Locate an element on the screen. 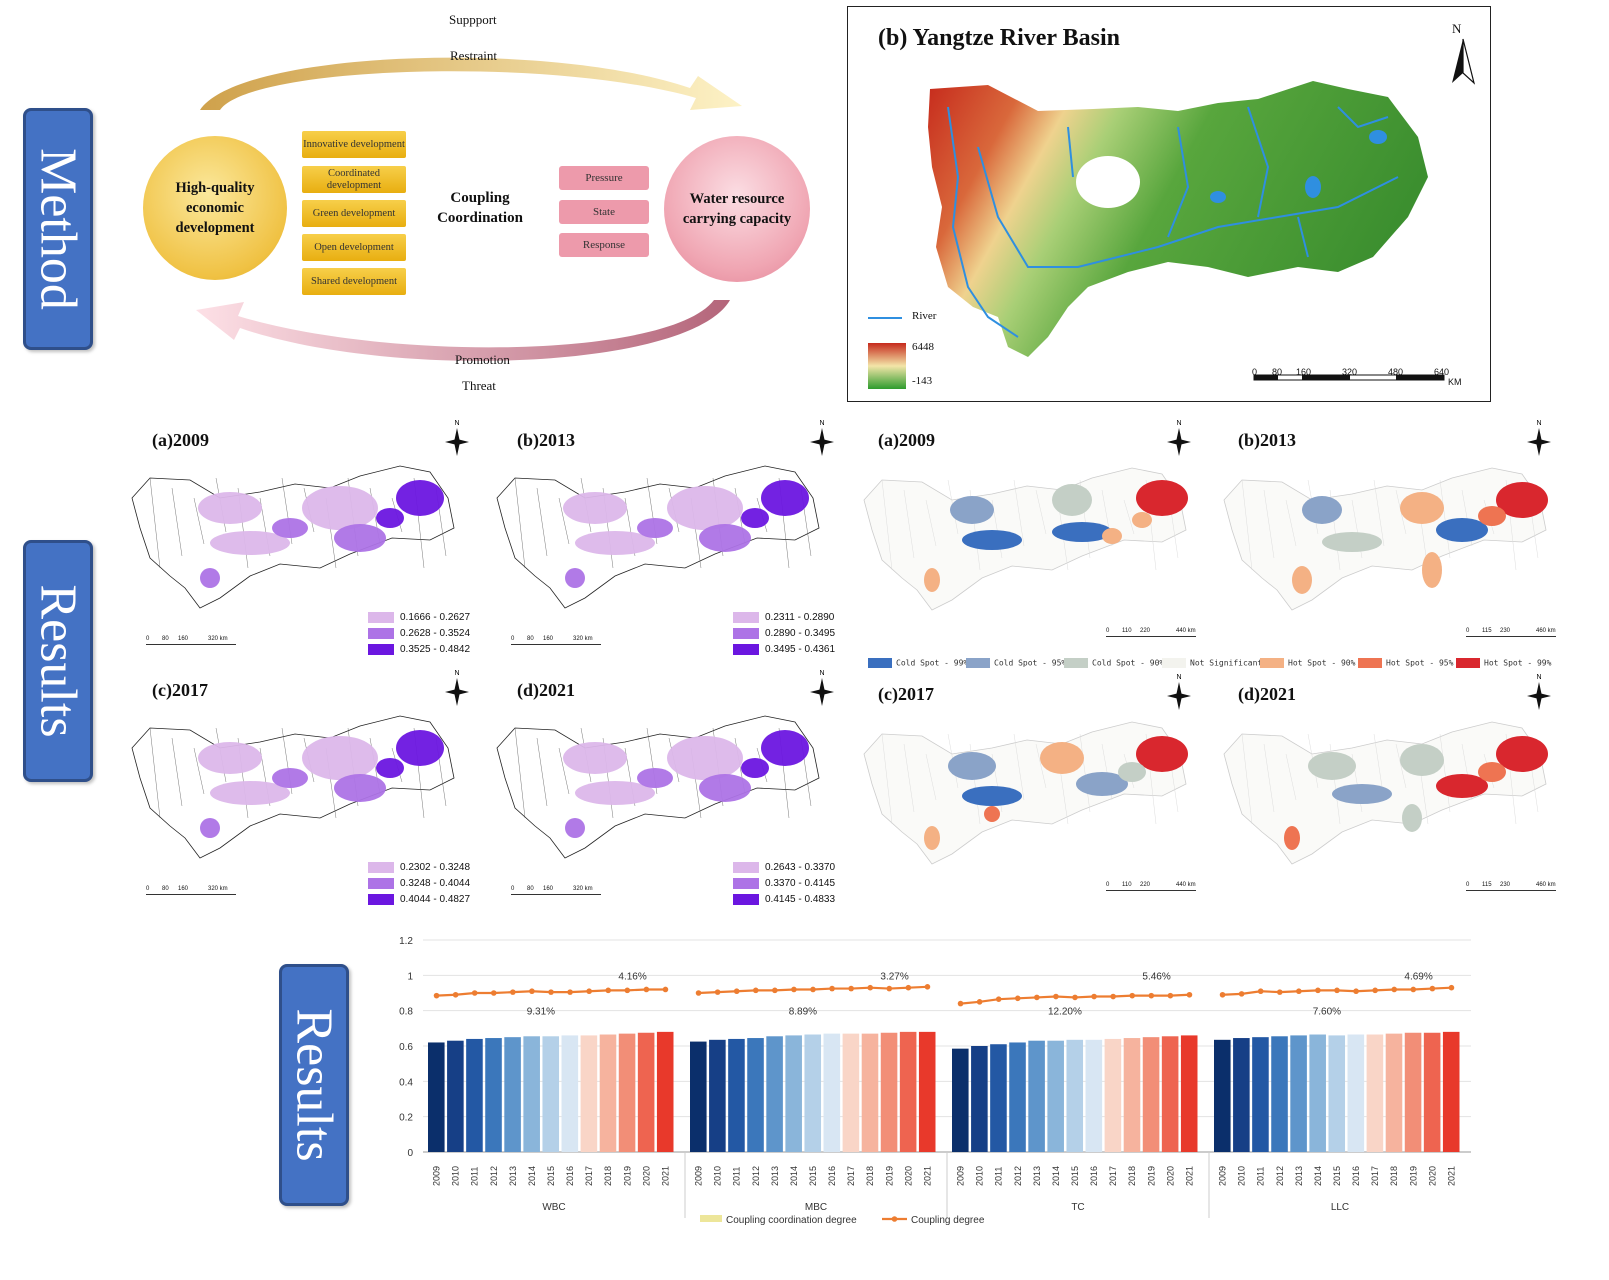 This screenshot has width=1609, height=1280. svg-text: N is located at coordinates (821, 423).